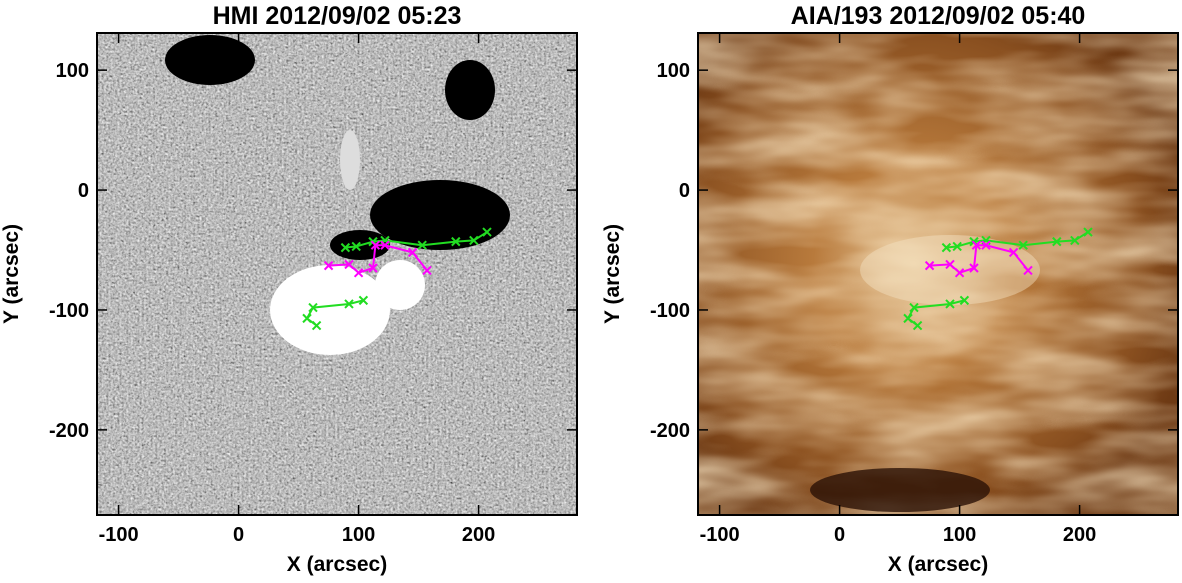  Describe the element at coordinates (938, 16) in the screenshot. I see `chart-title: AIA/193 2012/09/02 05:40` at that location.